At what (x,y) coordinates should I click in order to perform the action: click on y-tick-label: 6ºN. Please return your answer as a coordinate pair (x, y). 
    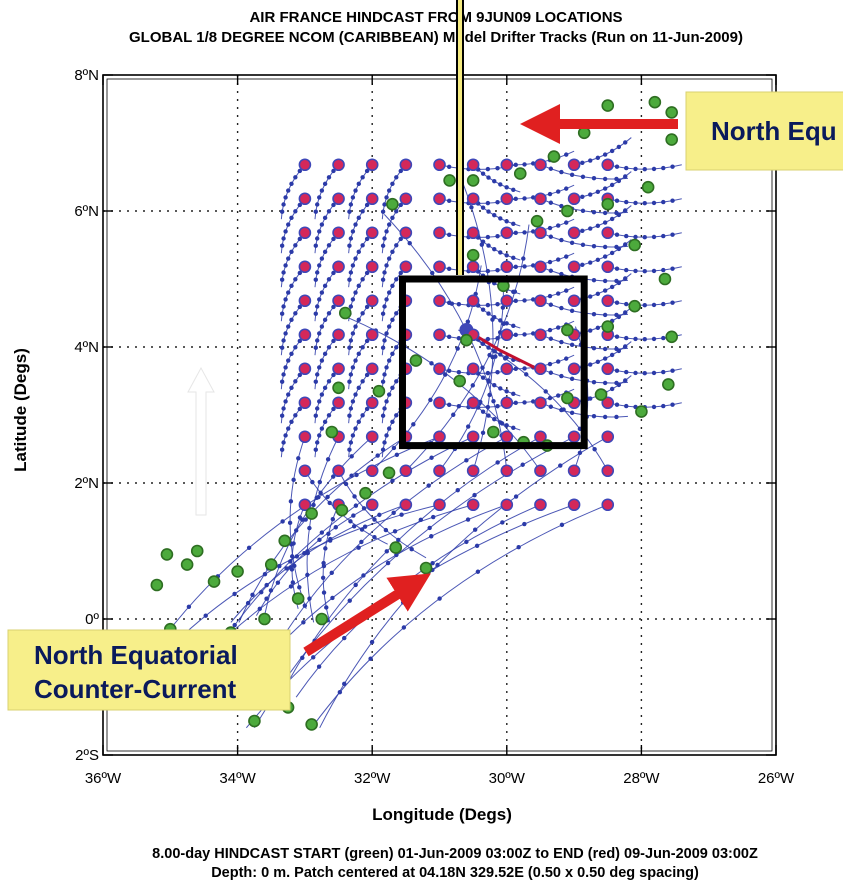
    Looking at the image, I should click on (86, 211).